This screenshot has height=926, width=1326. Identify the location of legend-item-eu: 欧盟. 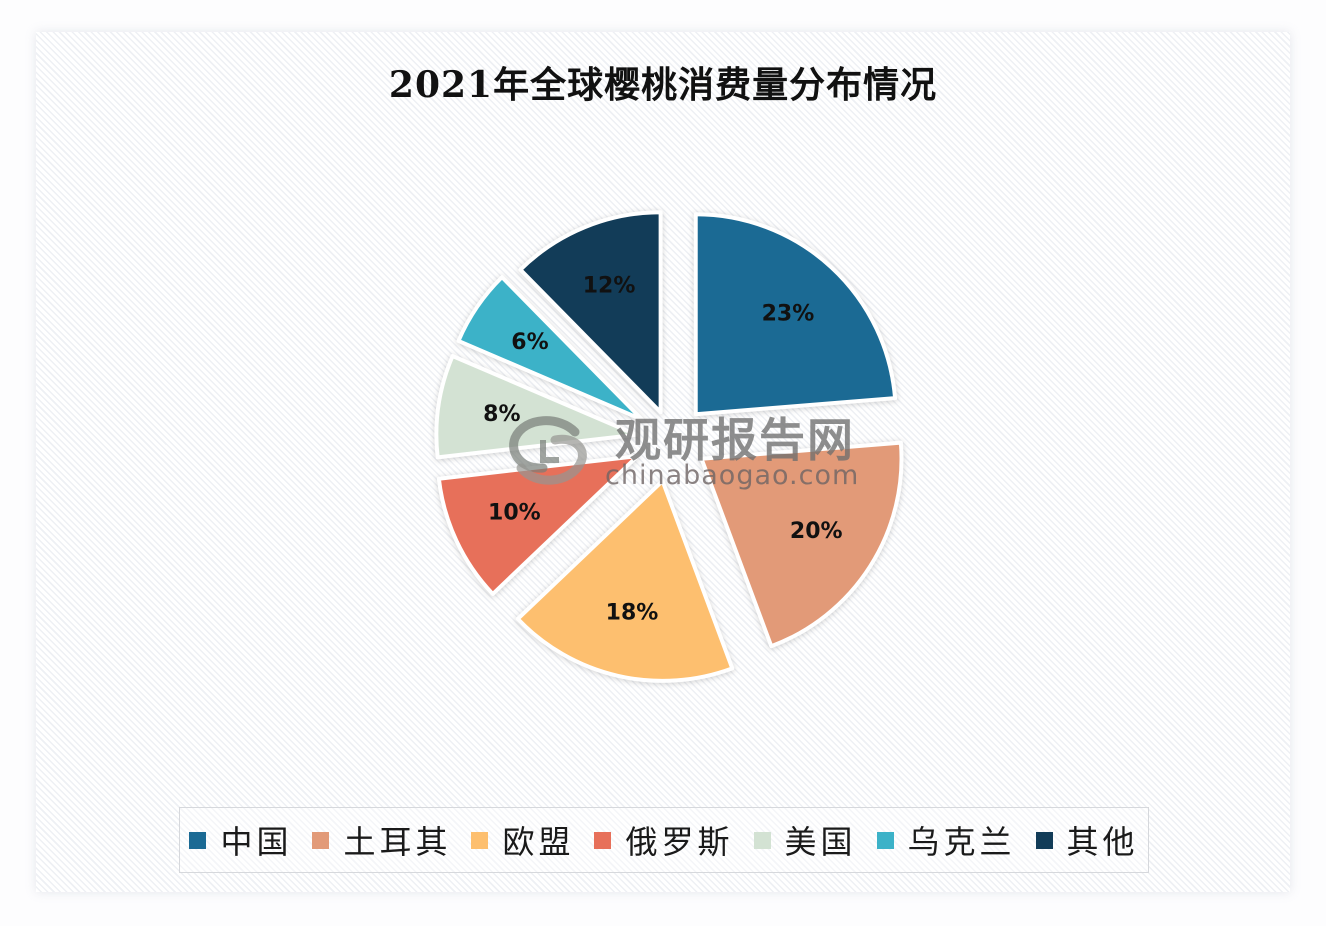
(522, 840).